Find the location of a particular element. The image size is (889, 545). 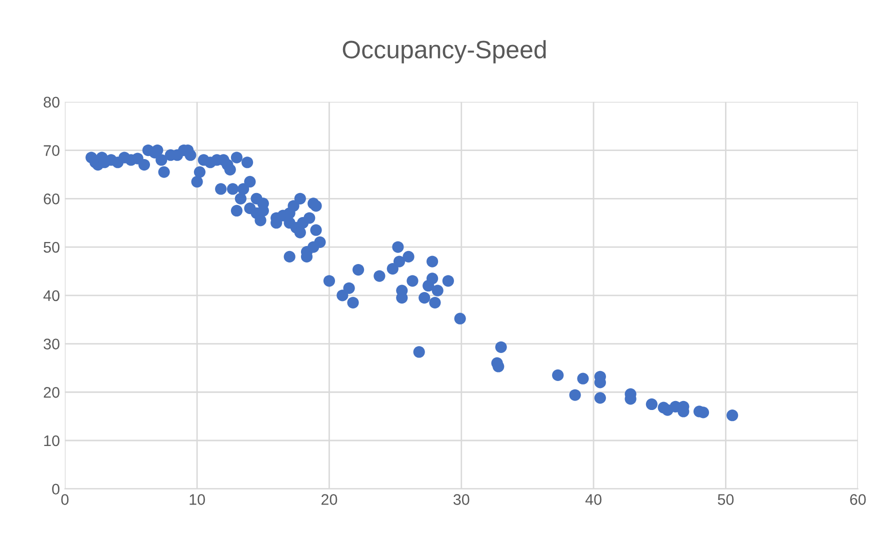

y-tick-label: 50 is located at coordinates (52, 247).